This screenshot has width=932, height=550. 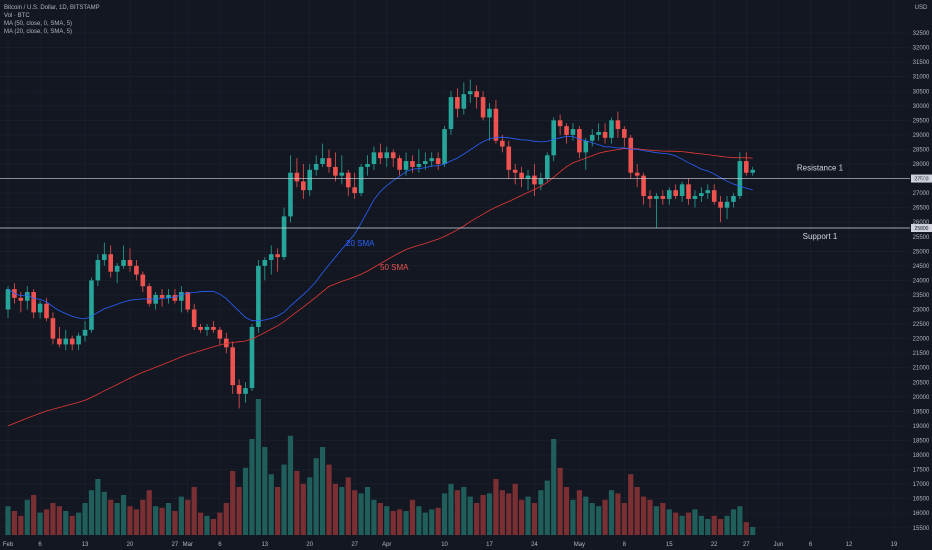 What do you see at coordinates (489, 545) in the screenshot?
I see `time-tick-label: 17` at bounding box center [489, 545].